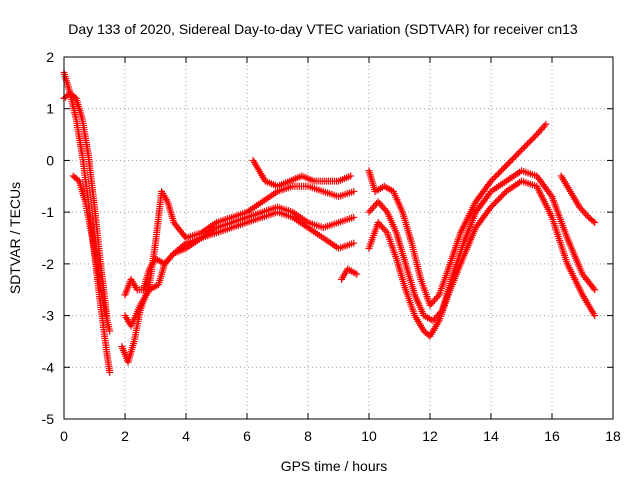 This screenshot has width=640, height=480. I want to click on x-tick-label: 16, so click(552, 436).